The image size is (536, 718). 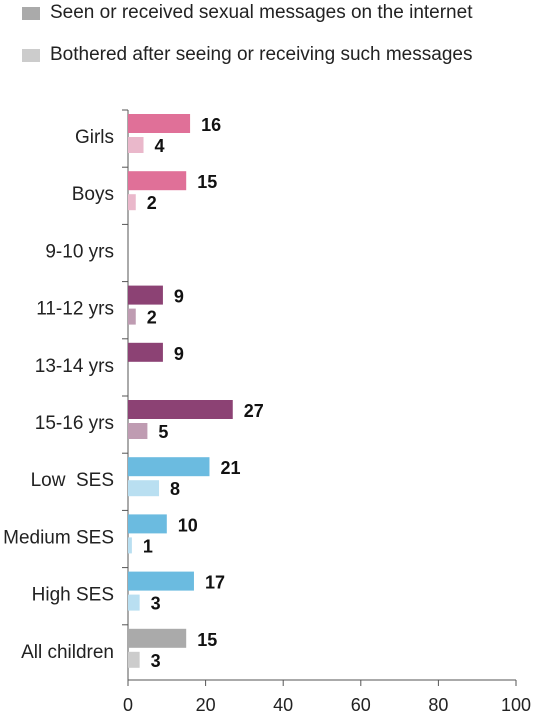 What do you see at coordinates (175, 489) in the screenshot?
I see `data-label-bothered: 8` at bounding box center [175, 489].